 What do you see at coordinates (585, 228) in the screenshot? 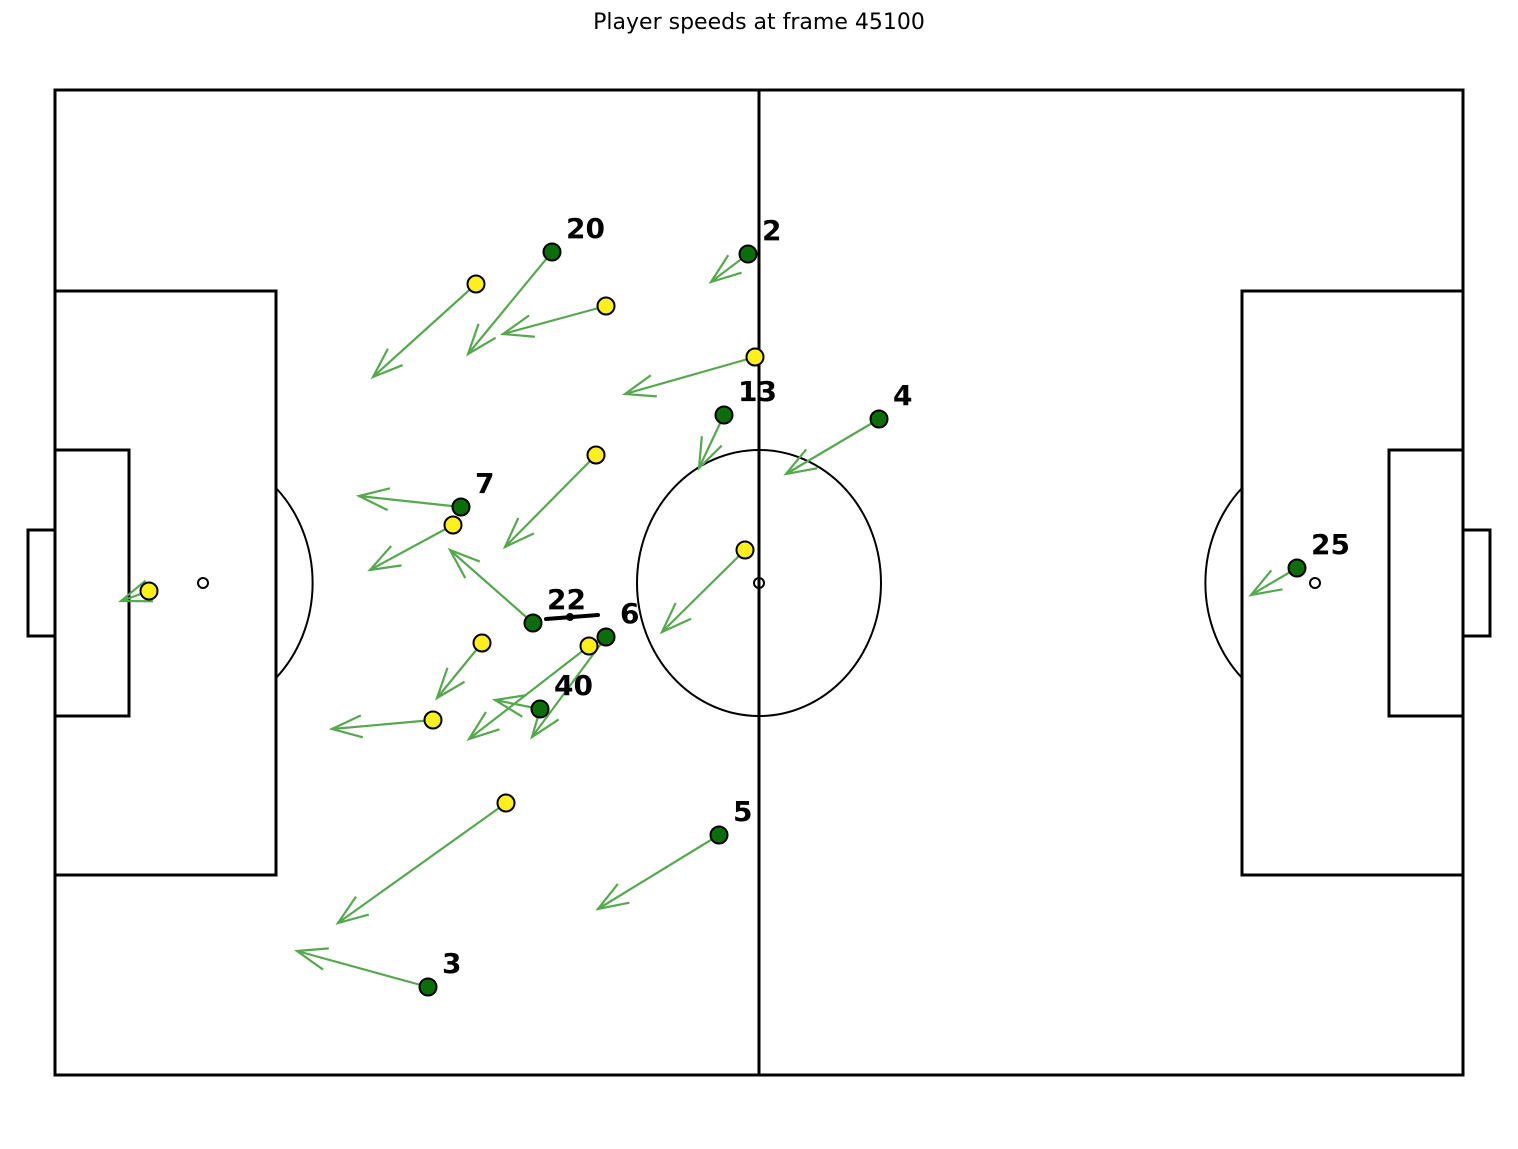
I see `home-player-number-20: 20` at bounding box center [585, 228].